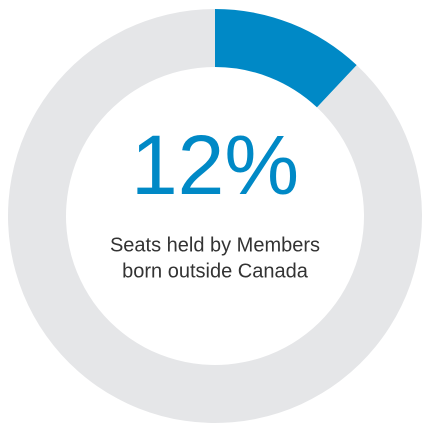 The image size is (430, 430). What do you see at coordinates (215, 271) in the screenshot?
I see `caption-line: born outside Canada` at bounding box center [215, 271].